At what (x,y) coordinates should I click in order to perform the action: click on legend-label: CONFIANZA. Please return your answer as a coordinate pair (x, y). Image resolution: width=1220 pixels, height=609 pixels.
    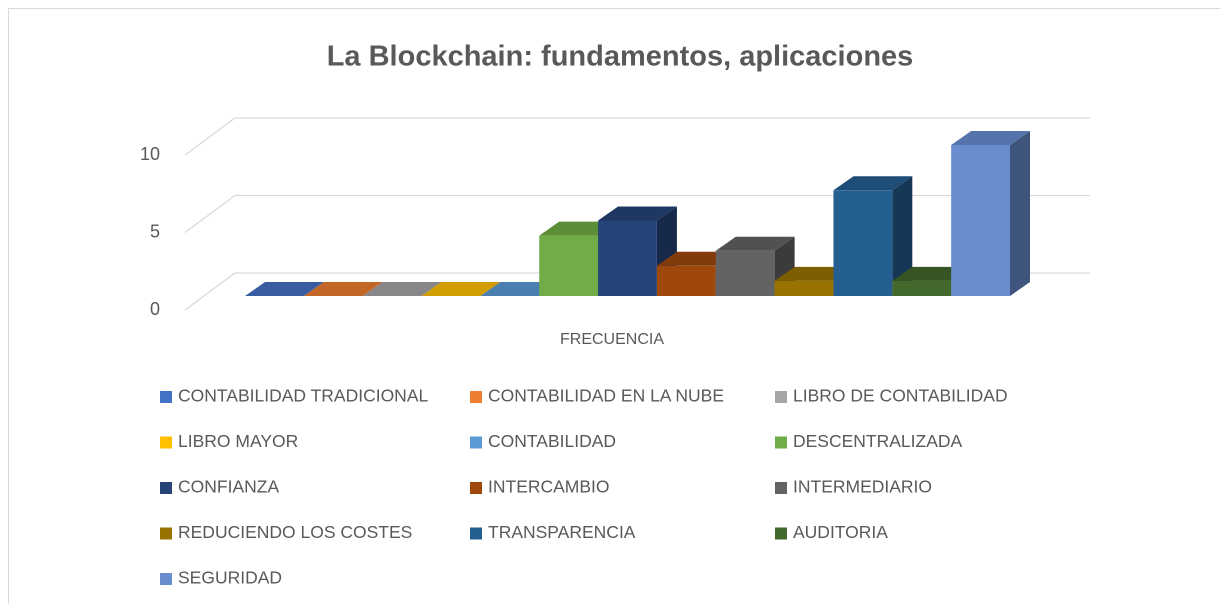
    Looking at the image, I should click on (228, 487).